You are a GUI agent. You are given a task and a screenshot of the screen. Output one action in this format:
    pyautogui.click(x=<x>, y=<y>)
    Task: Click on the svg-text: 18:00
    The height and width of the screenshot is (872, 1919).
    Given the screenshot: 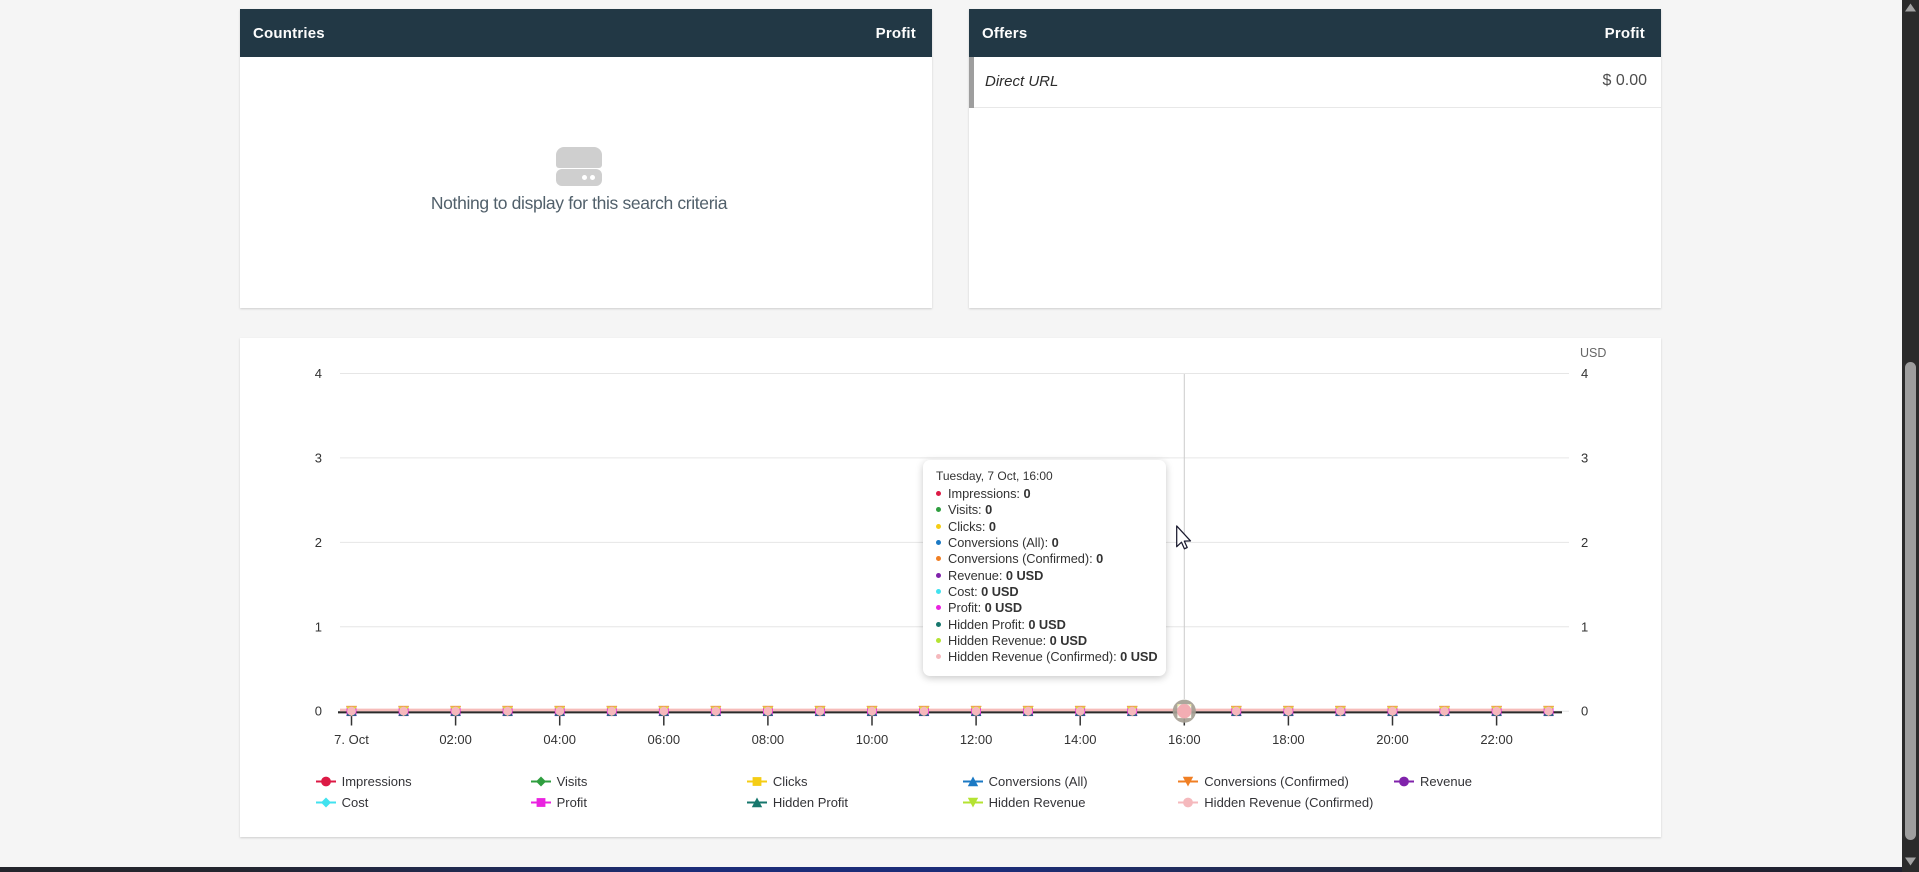 What is the action you would take?
    pyautogui.click(x=1288, y=739)
    